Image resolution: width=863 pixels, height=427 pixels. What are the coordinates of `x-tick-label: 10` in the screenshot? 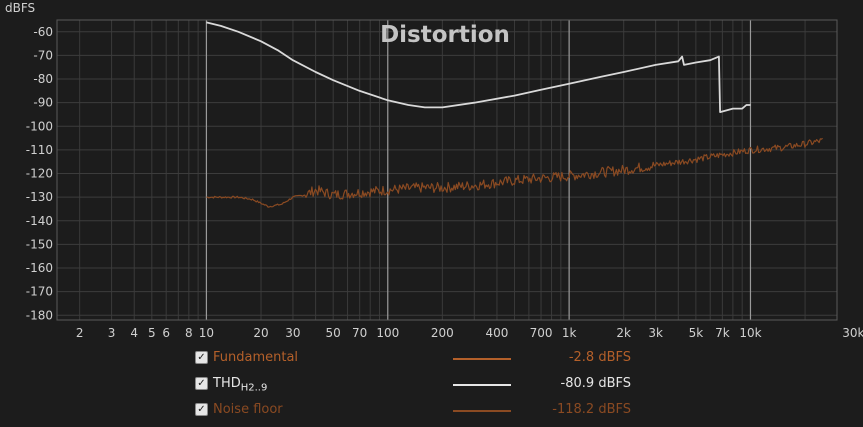 It's located at (206, 333).